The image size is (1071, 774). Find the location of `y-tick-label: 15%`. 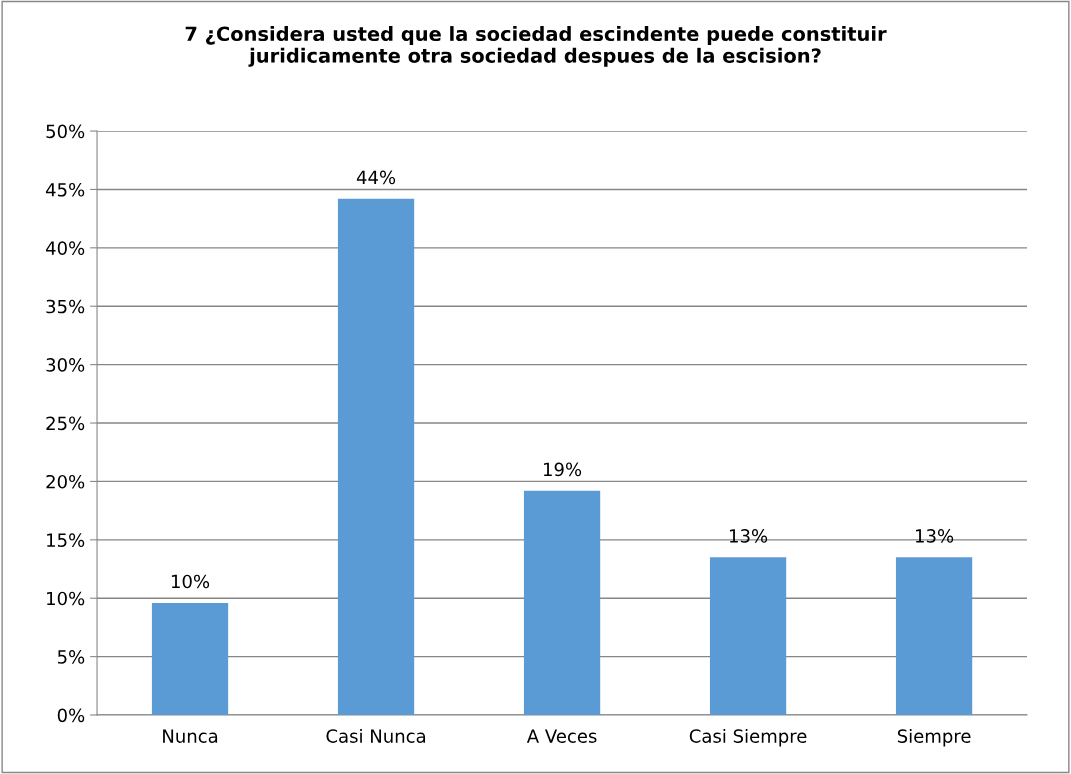

y-tick-label: 15% is located at coordinates (66, 540).